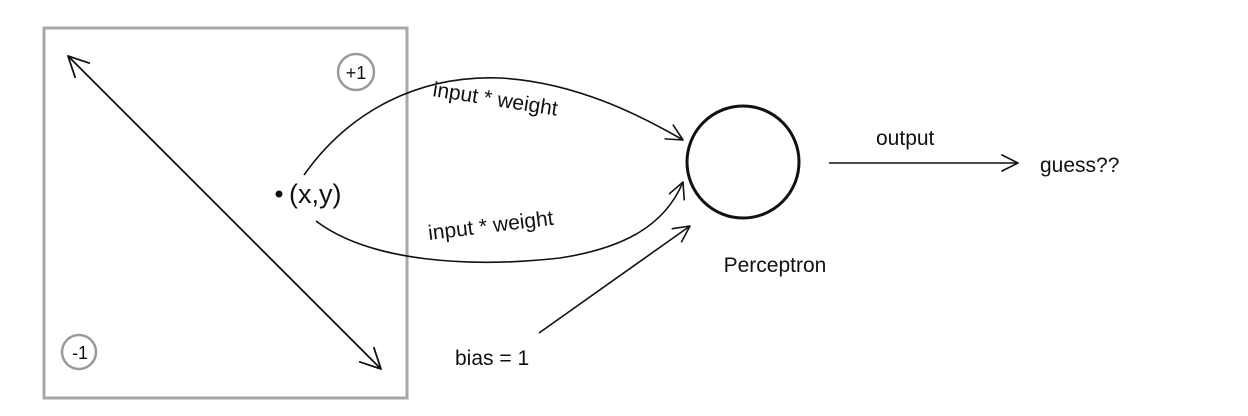 This screenshot has height=416, width=1248. Describe the element at coordinates (315, 194) in the screenshot. I see `input-point-label: (x,y)` at that location.